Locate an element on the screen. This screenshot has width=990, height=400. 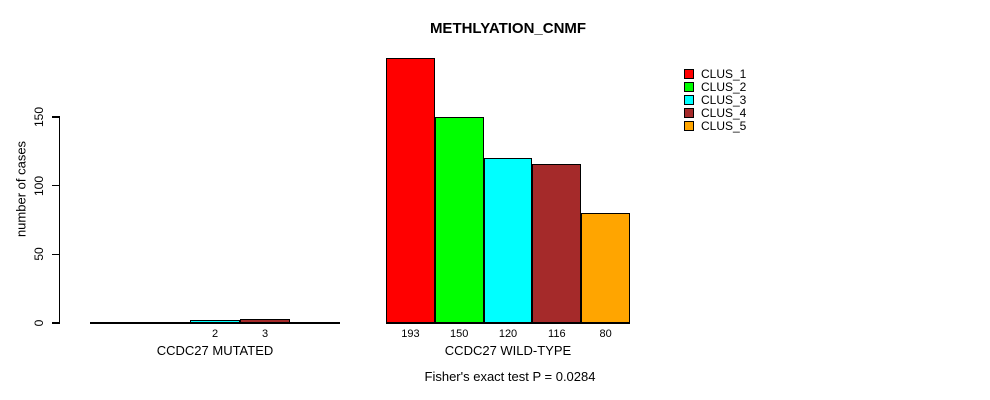
y-axis-tick-label: 100 is located at coordinates (39, 185).